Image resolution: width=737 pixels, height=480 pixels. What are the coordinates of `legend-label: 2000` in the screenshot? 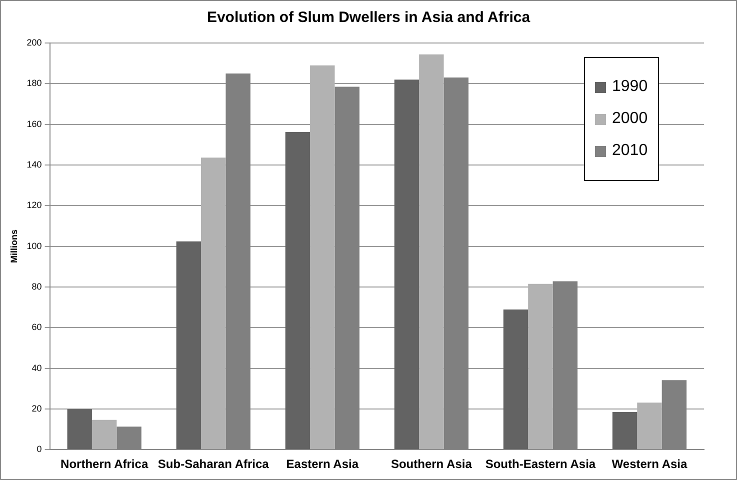 It's located at (630, 119).